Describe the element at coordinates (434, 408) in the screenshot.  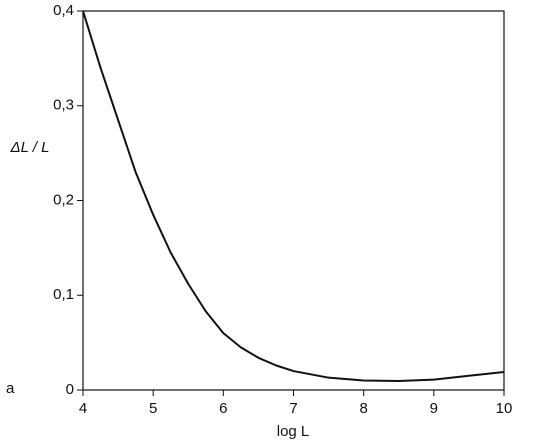
I see `x-tick-label: 9` at that location.